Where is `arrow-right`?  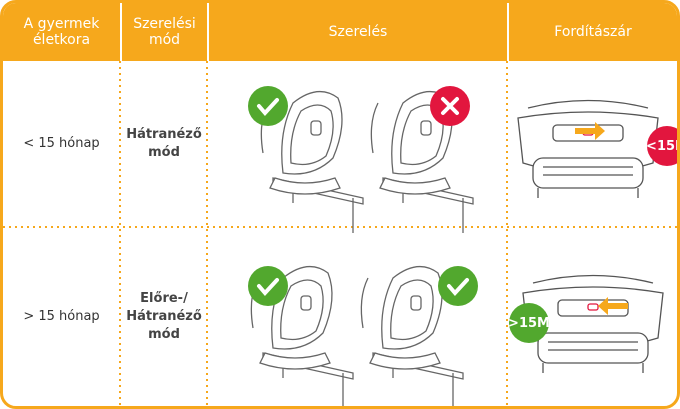 arrow-right is located at coordinates (590, 131).